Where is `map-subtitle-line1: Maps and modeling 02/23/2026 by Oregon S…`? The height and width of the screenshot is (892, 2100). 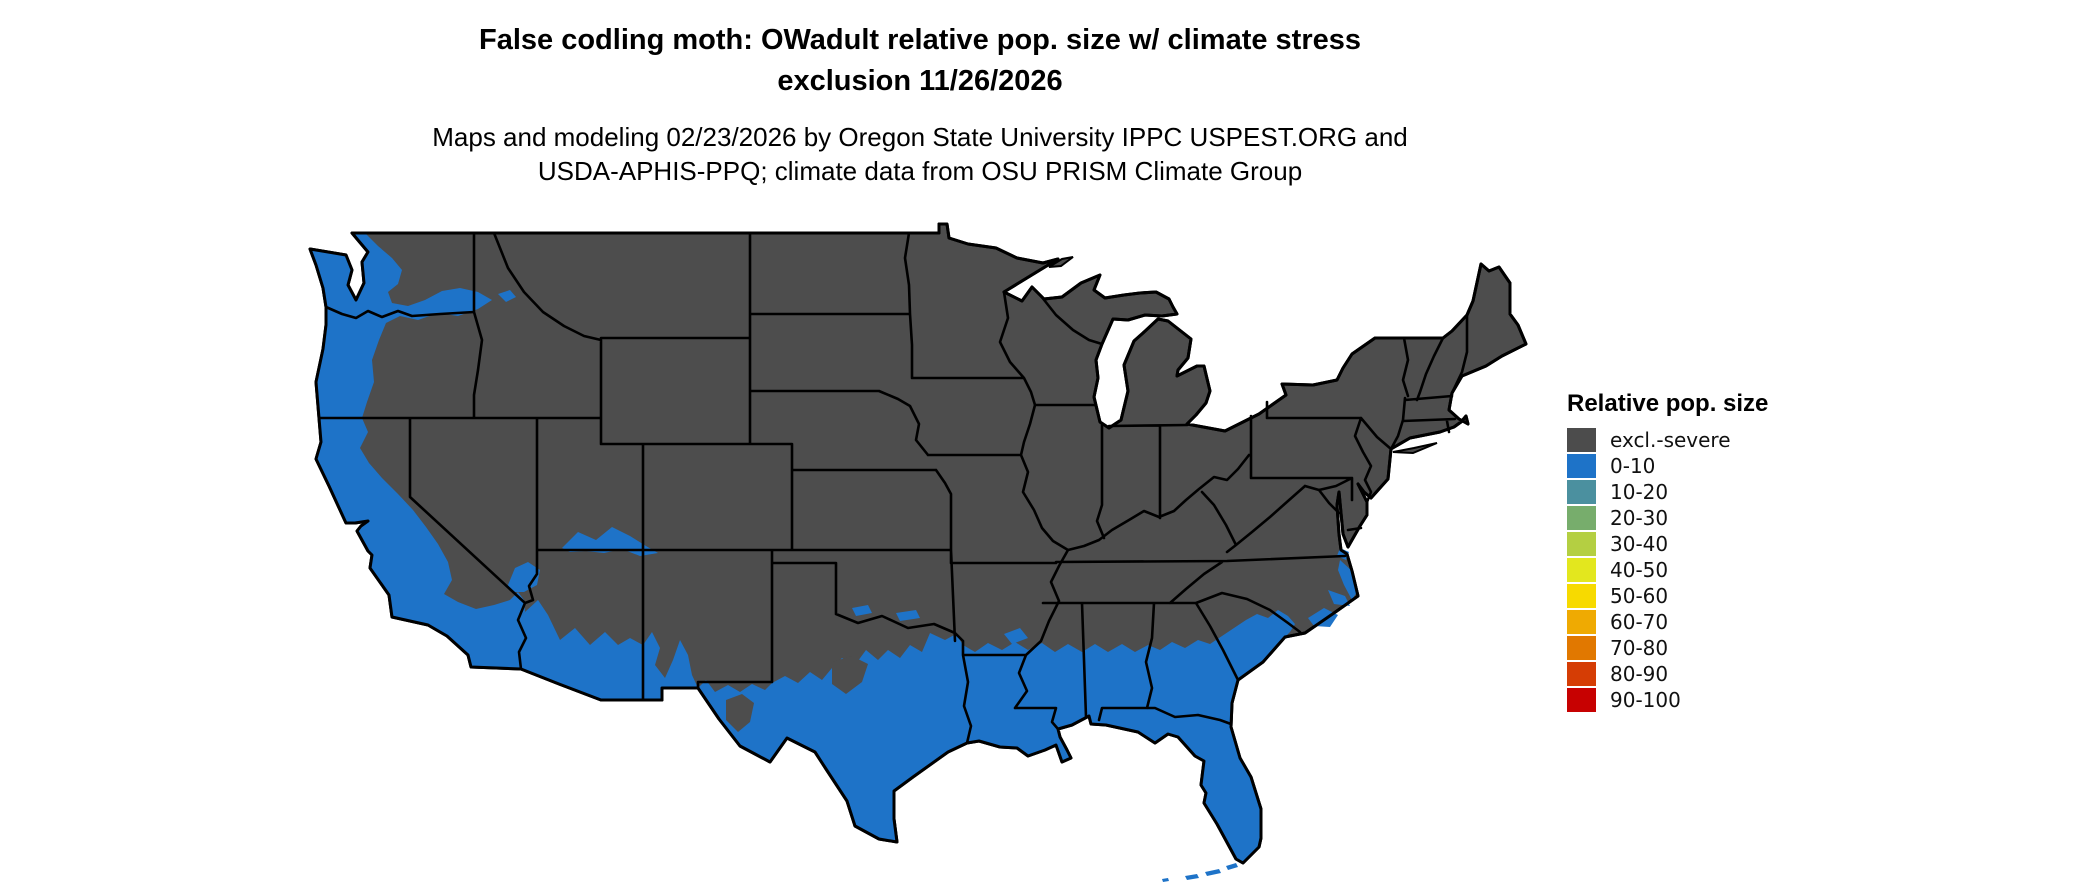 map-subtitle-line1: Maps and modeling 02/23/2026 by Oregon S… is located at coordinates (920, 137).